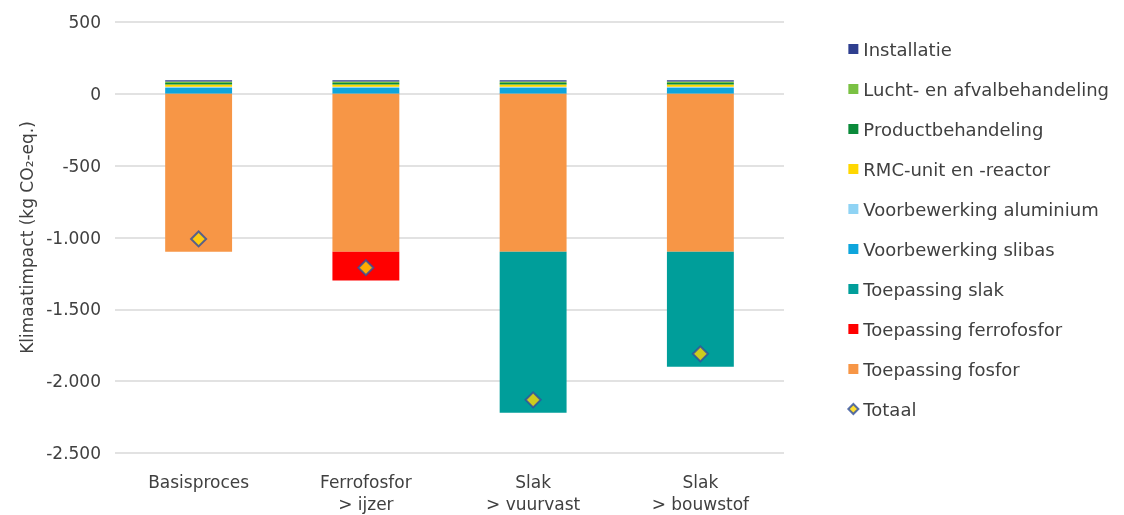 The width and height of the screenshot is (1124, 515). What do you see at coordinates (73, 309) in the screenshot?
I see `y-tick-label: -1.500` at bounding box center [73, 309].